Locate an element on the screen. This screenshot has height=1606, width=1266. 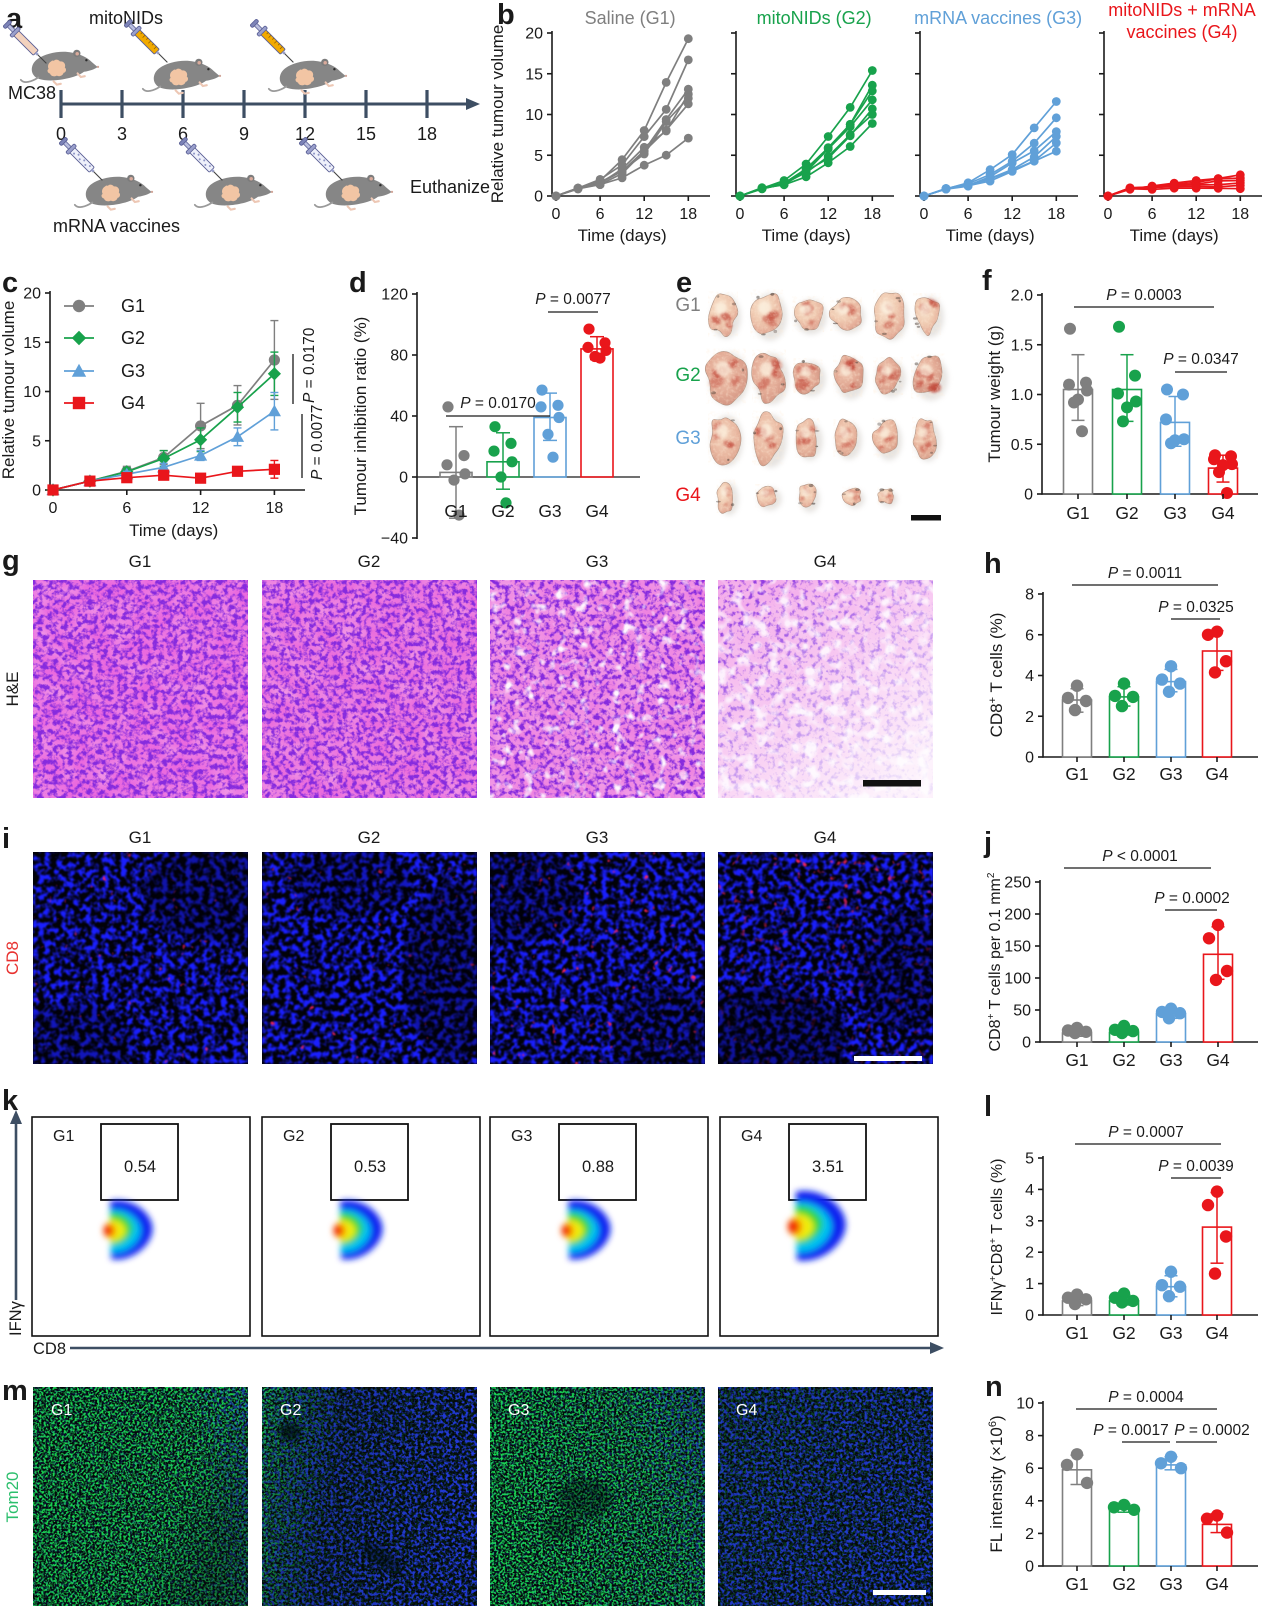
svg-text: P = 0.0002 is located at coordinates (1191, 898).